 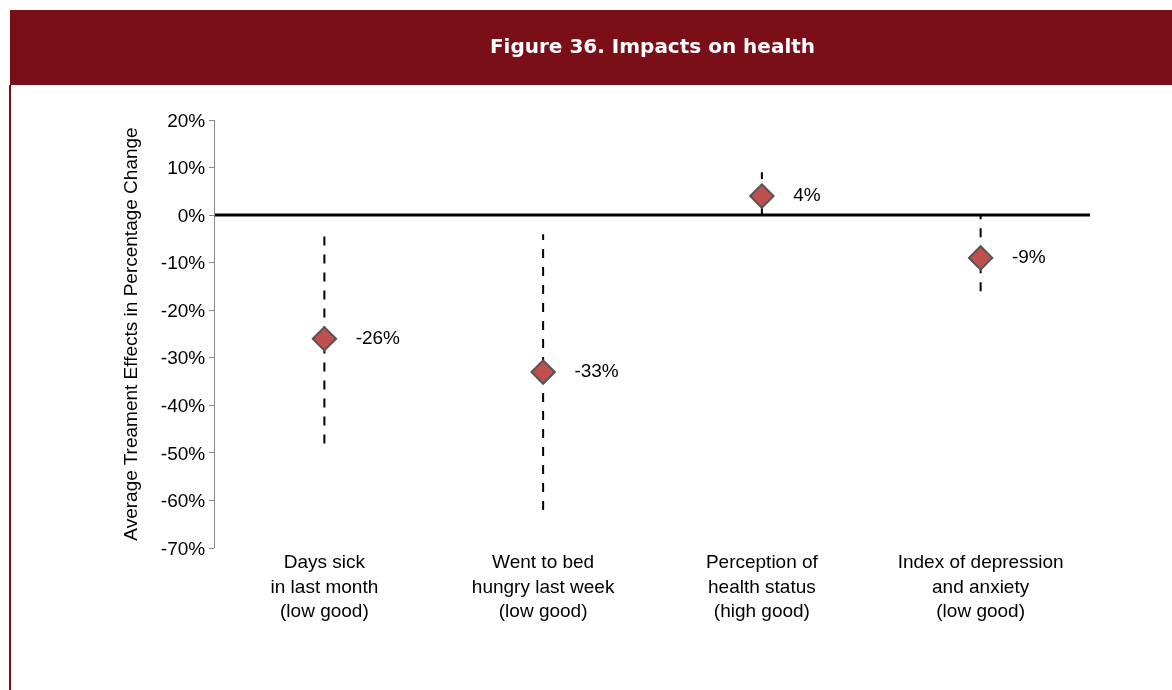 I want to click on chart-title: Figure 36. Impacts on health, so click(x=652, y=46).